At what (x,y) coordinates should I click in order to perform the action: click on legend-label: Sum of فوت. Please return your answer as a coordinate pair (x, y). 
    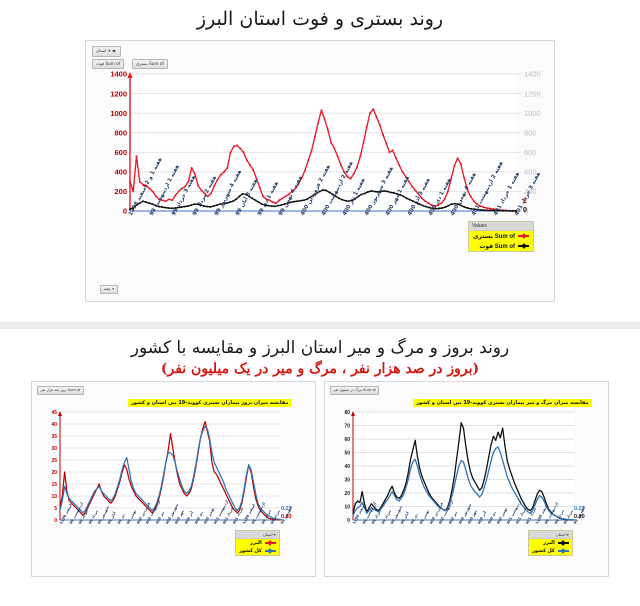
    Looking at the image, I should click on (497, 246).